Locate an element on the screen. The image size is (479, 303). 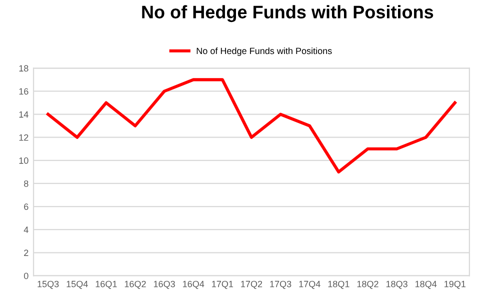
x-tick-label: 17Q3 is located at coordinates (281, 284).